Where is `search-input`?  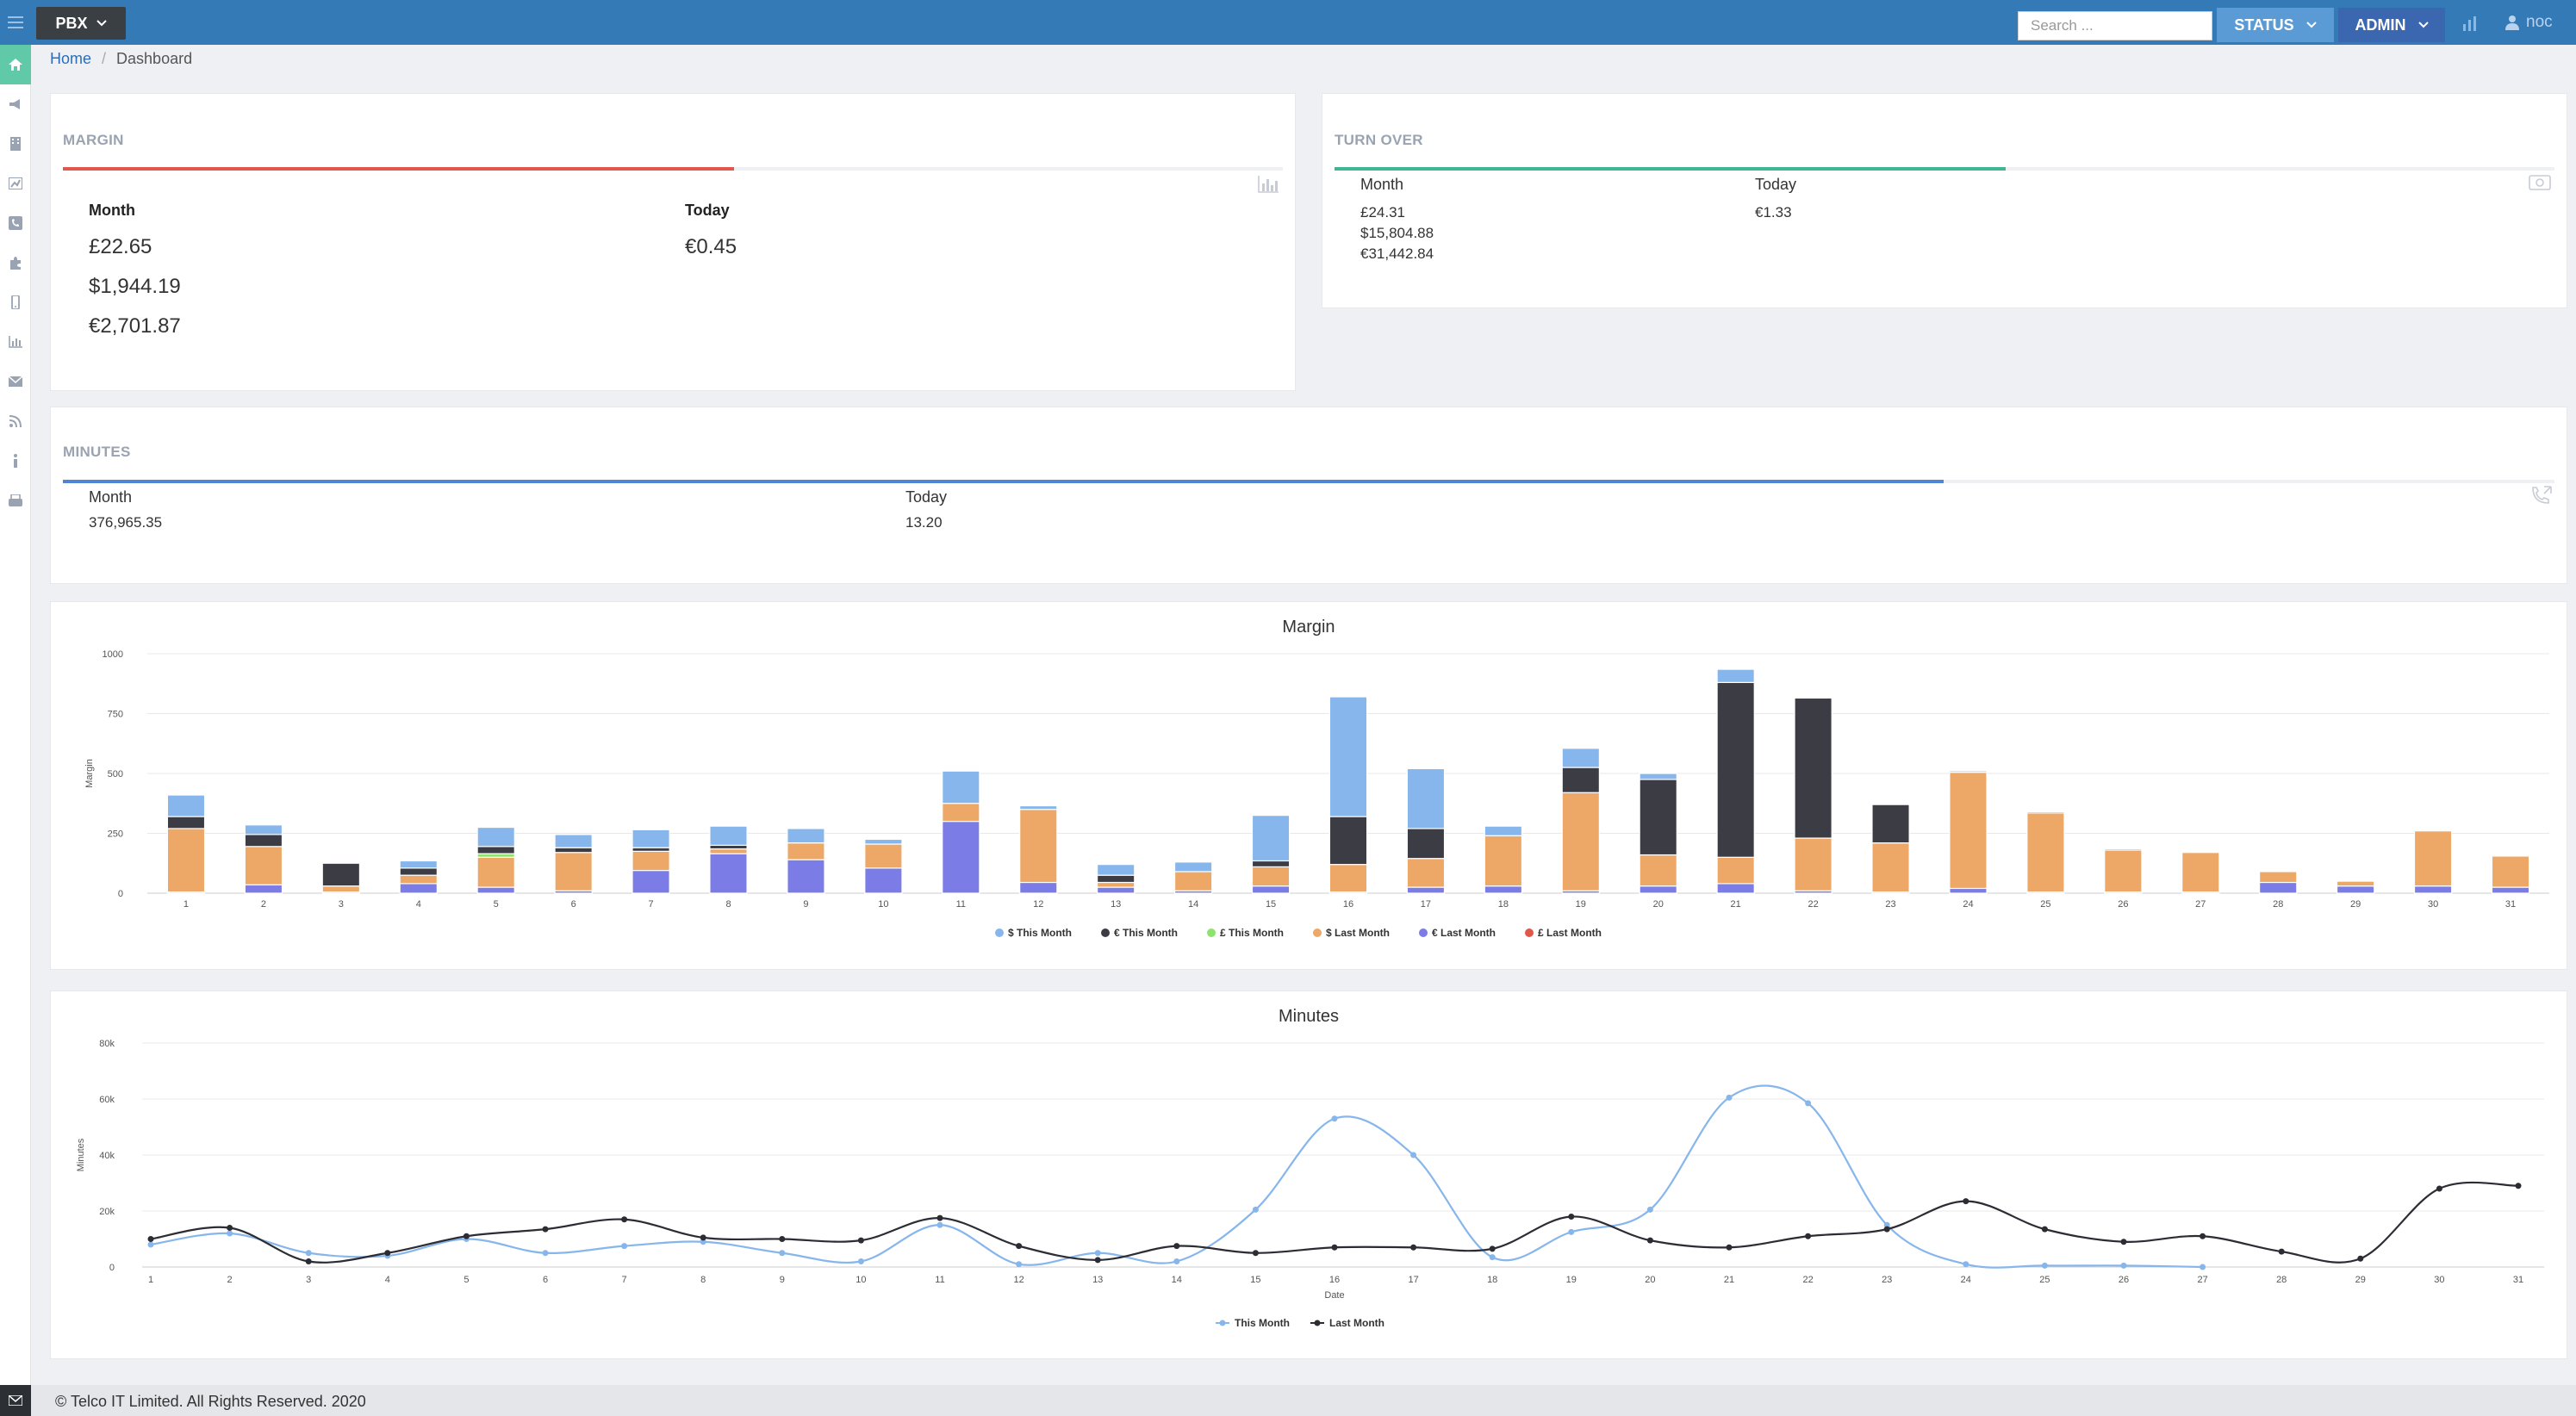 search-input is located at coordinates (2115, 25).